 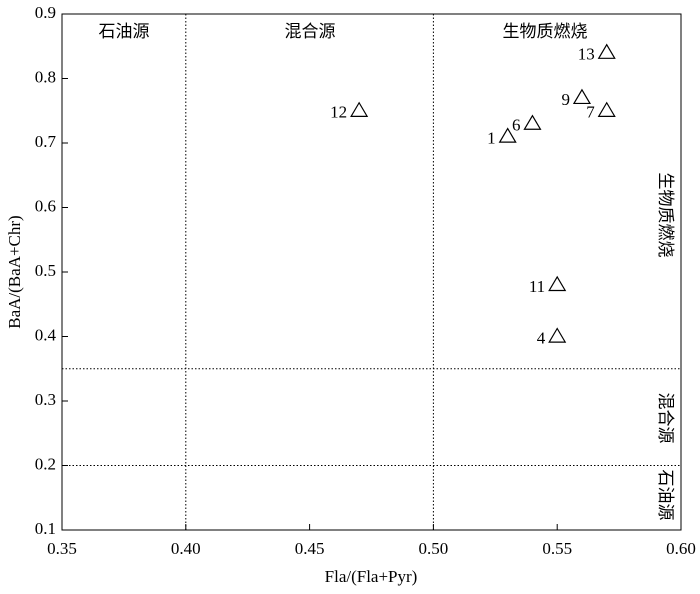 I want to click on y-tick-label: 0.5, so click(x=45, y=270).